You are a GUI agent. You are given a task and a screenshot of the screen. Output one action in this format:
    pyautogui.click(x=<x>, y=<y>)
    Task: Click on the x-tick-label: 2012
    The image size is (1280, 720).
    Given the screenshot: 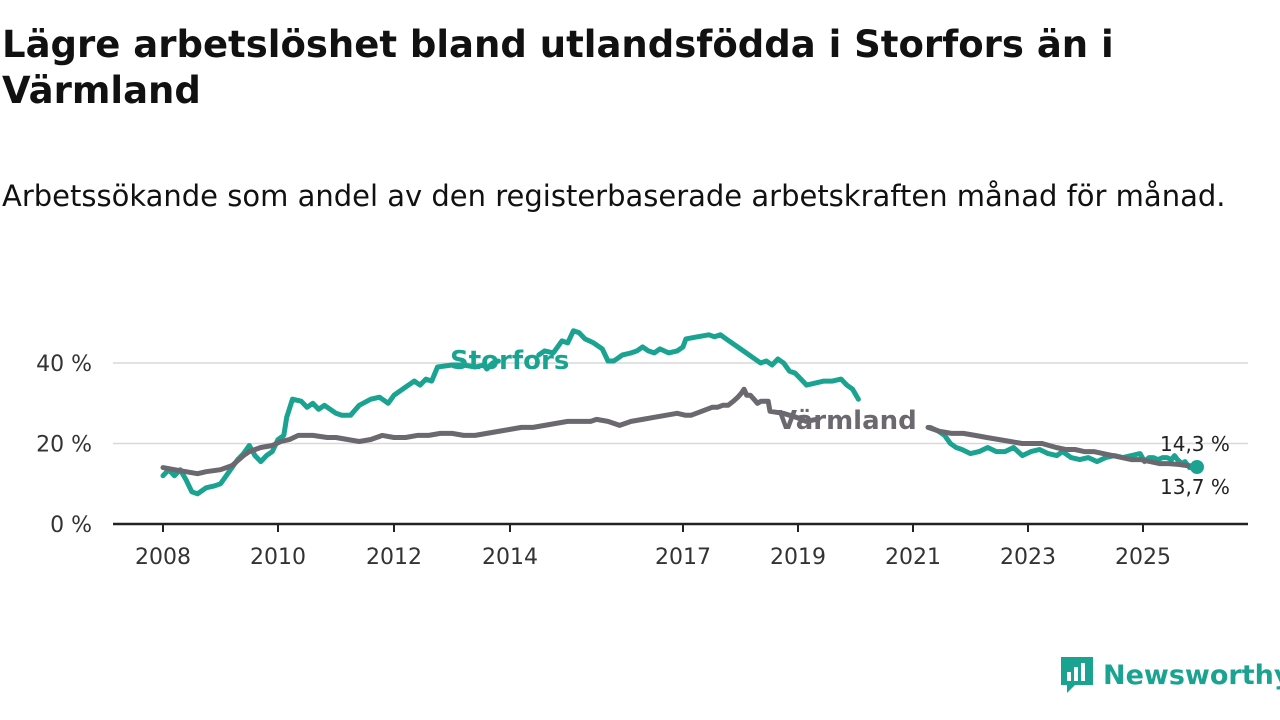 What is the action you would take?
    pyautogui.click(x=394, y=557)
    